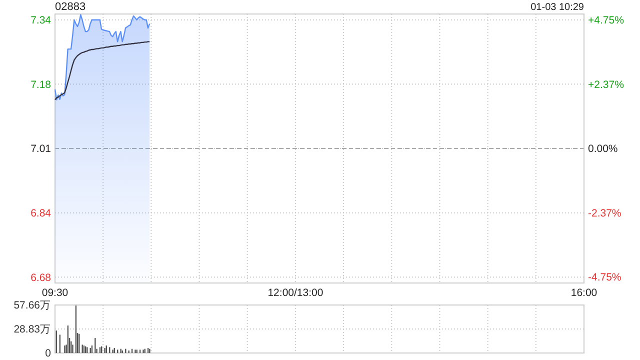  I want to click on y-tick-label: 6.84, so click(41, 214).